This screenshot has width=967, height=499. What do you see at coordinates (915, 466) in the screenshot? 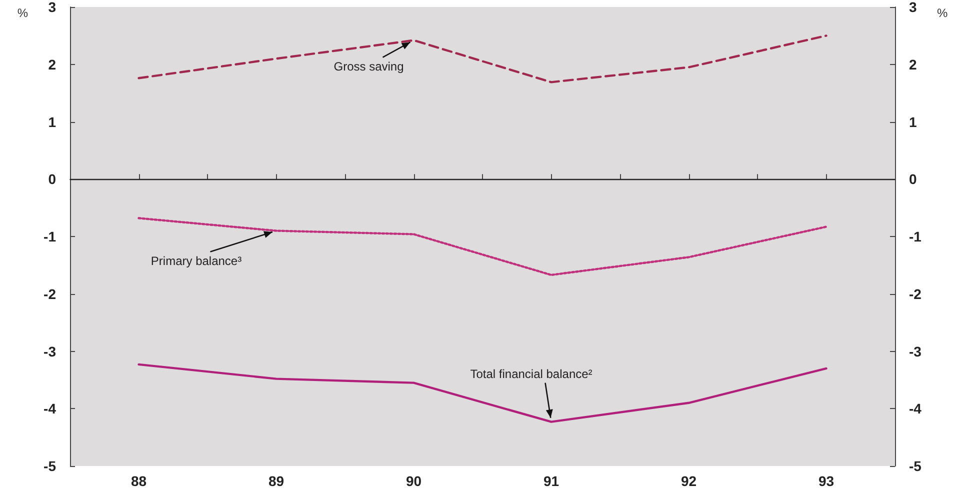
I see `y2-tick-label: -5` at bounding box center [915, 466].